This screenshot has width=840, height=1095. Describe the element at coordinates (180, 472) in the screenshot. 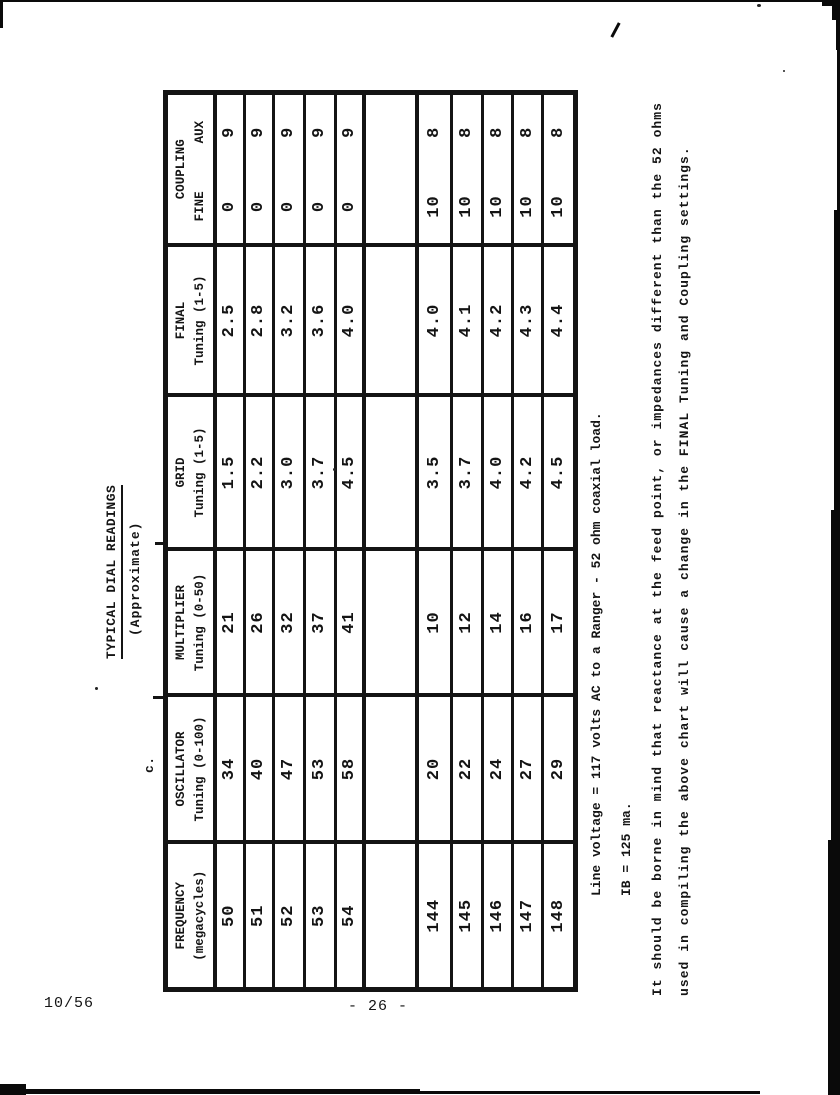

I see `header-line: GRID` at that location.